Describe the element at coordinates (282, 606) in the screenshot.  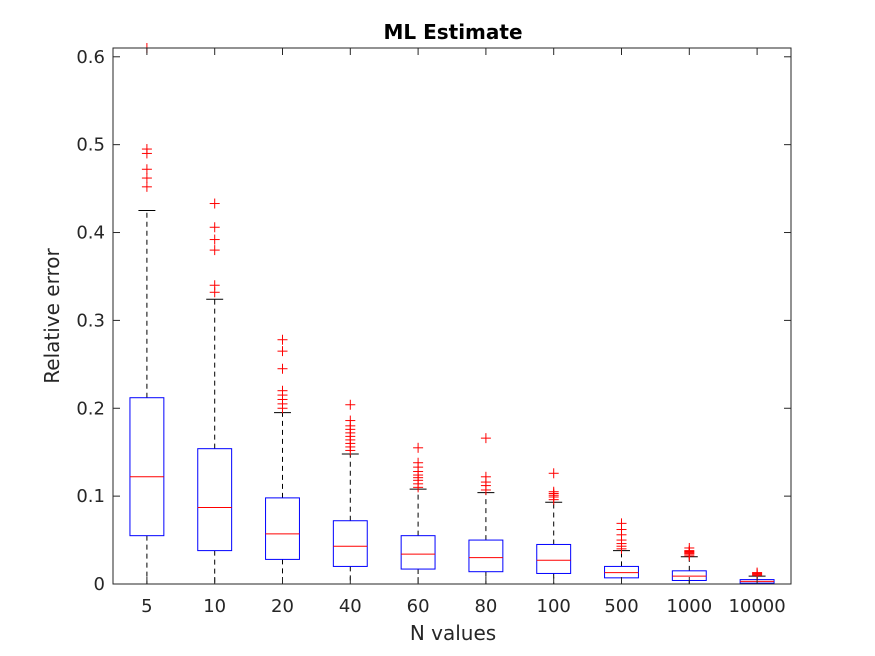
I see `x-tick-label: 20` at that location.